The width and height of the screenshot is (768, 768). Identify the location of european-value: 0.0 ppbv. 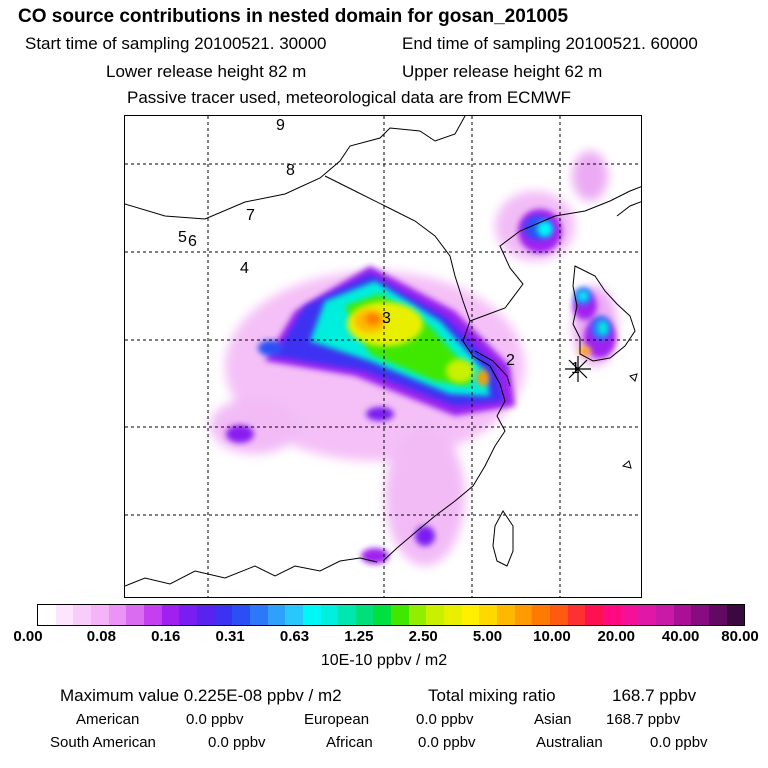
(445, 719).